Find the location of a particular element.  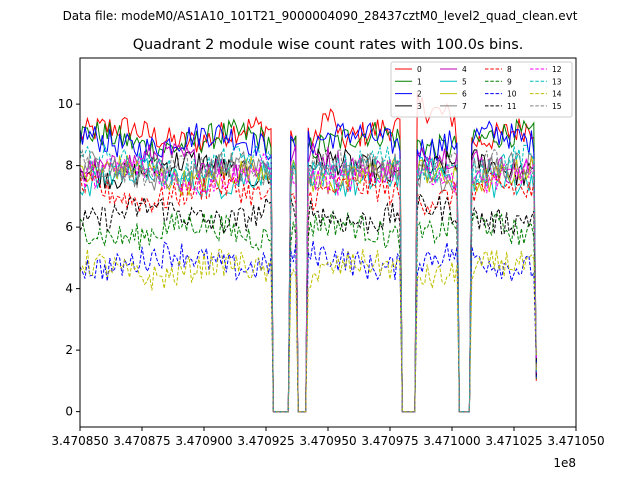

legend-label-9: 9 is located at coordinates (509, 81).